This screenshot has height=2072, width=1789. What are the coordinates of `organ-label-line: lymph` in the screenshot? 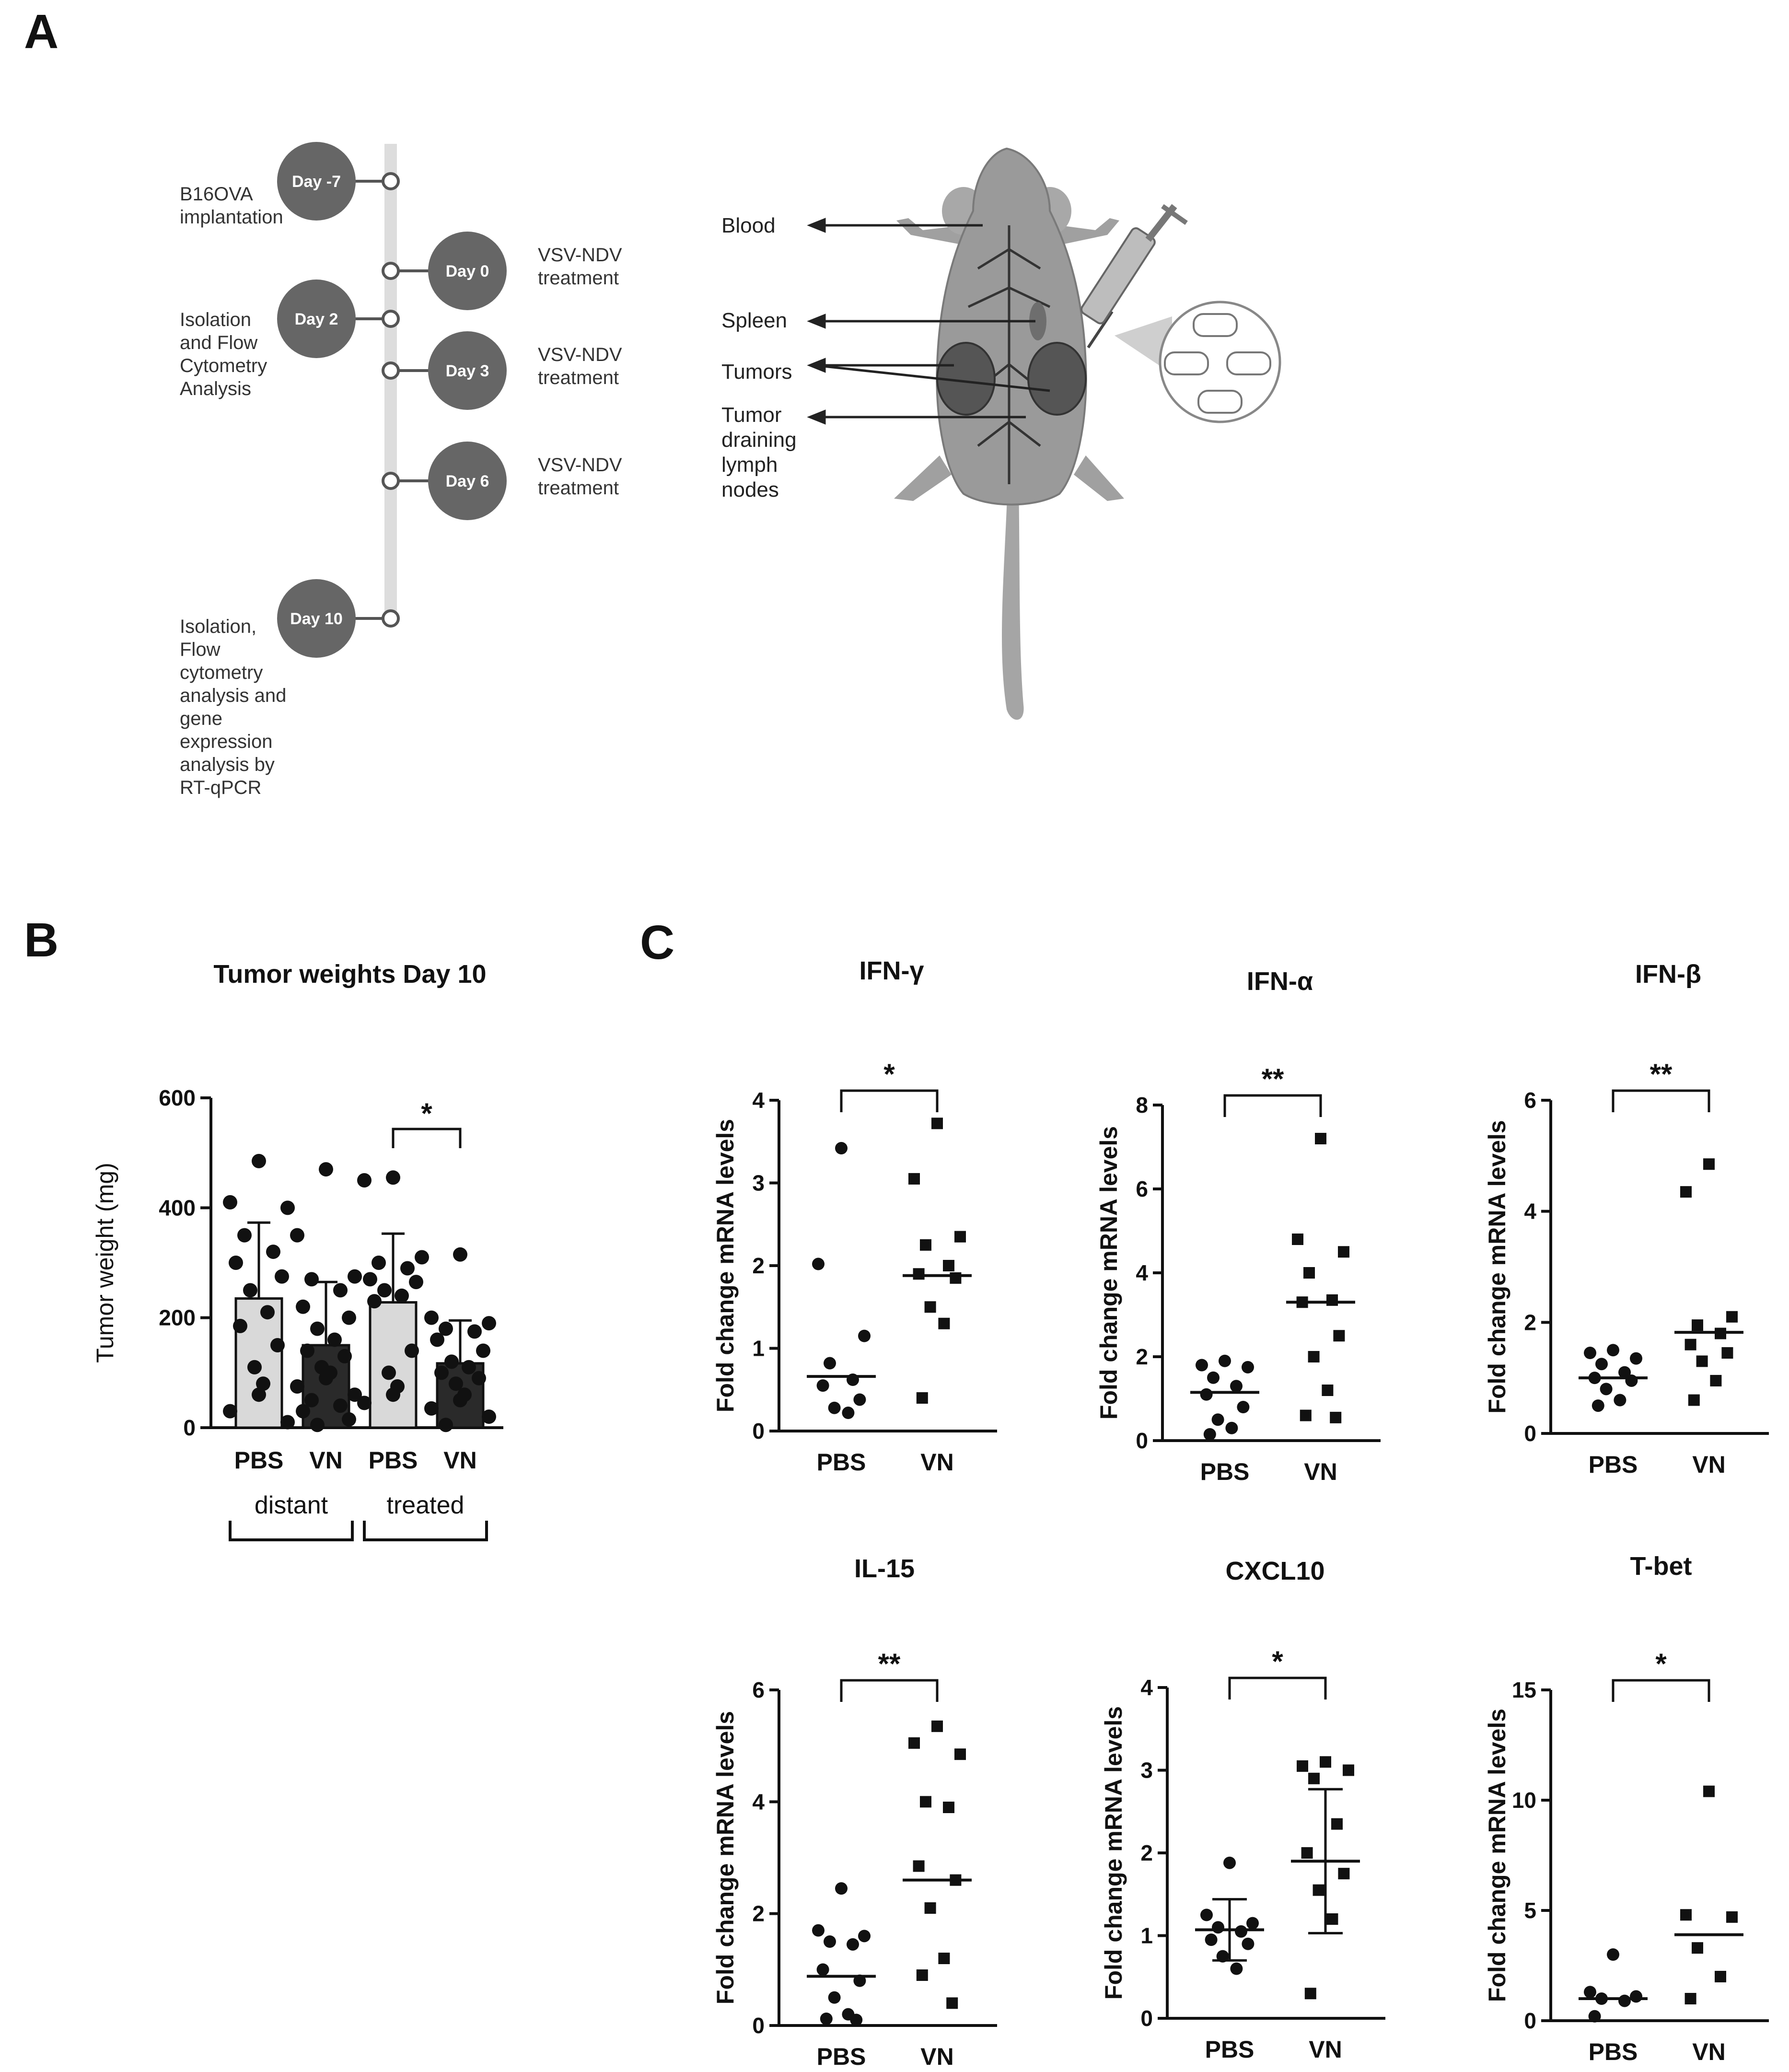 It's located at (750, 465).